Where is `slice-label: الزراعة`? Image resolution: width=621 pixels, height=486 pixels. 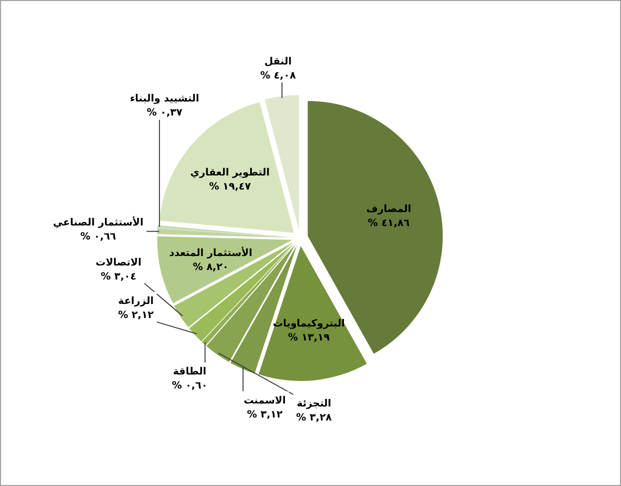
slice-label: الزراعة is located at coordinates (136, 301).